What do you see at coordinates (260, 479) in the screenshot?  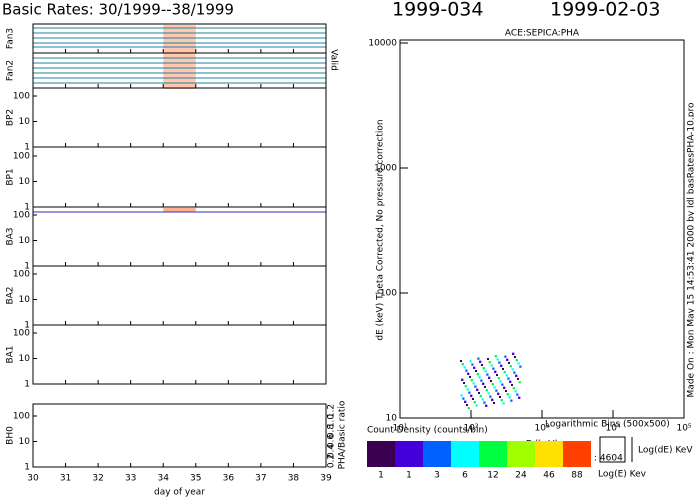 I see `x-tick-label: 37` at bounding box center [260, 479].